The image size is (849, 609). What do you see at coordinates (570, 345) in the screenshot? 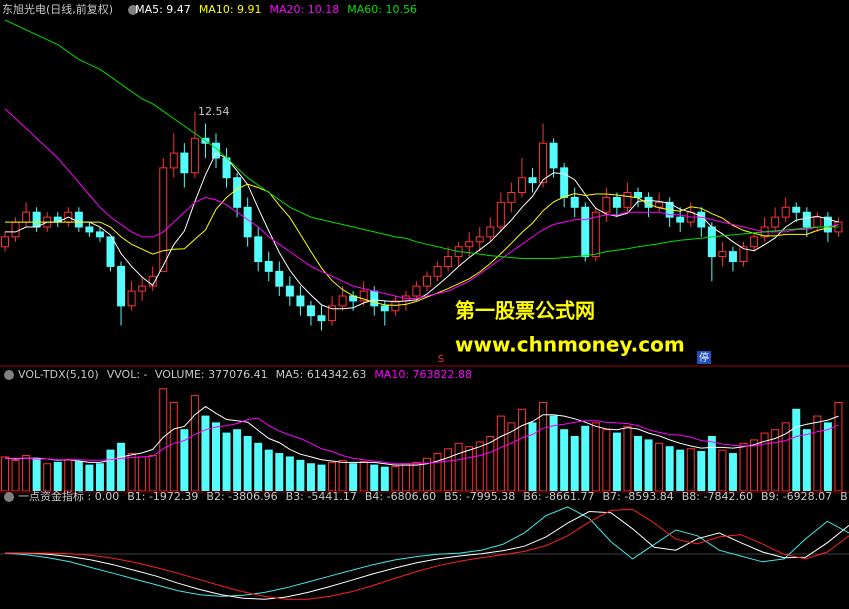
I see `watermark: www.chnmoney.com` at bounding box center [570, 345].